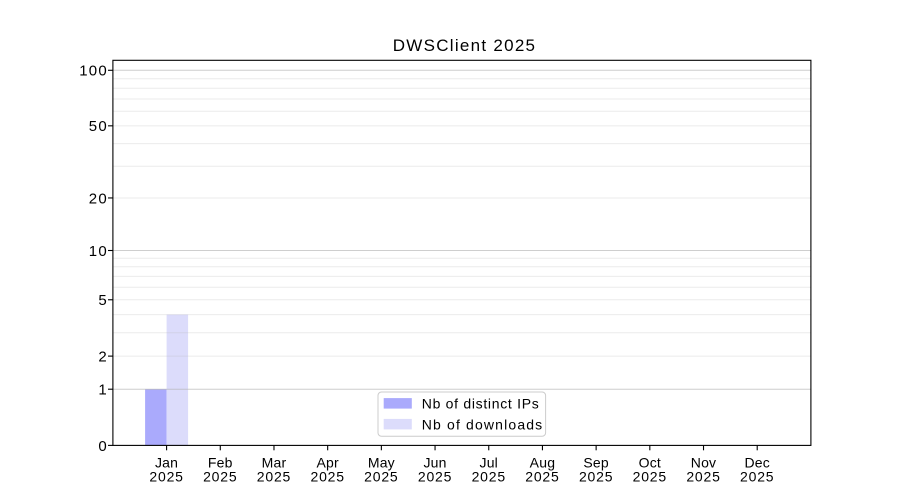 The width and height of the screenshot is (900, 500). Describe the element at coordinates (704, 463) in the screenshot. I see `svg-text: Nov` at that location.